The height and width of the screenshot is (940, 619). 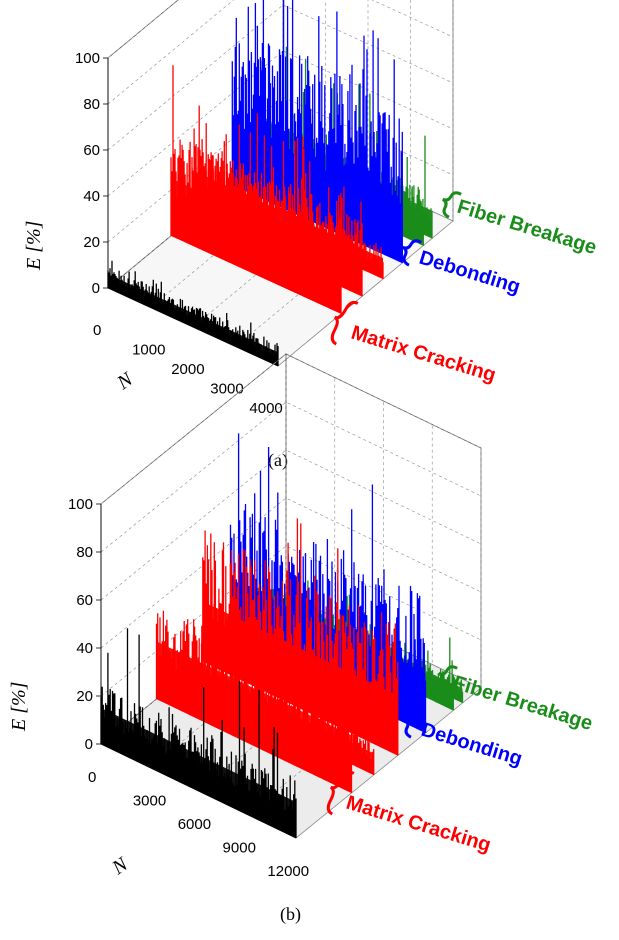 What do you see at coordinates (290, 914) in the screenshot?
I see `panel-label-b: (b)` at bounding box center [290, 914].